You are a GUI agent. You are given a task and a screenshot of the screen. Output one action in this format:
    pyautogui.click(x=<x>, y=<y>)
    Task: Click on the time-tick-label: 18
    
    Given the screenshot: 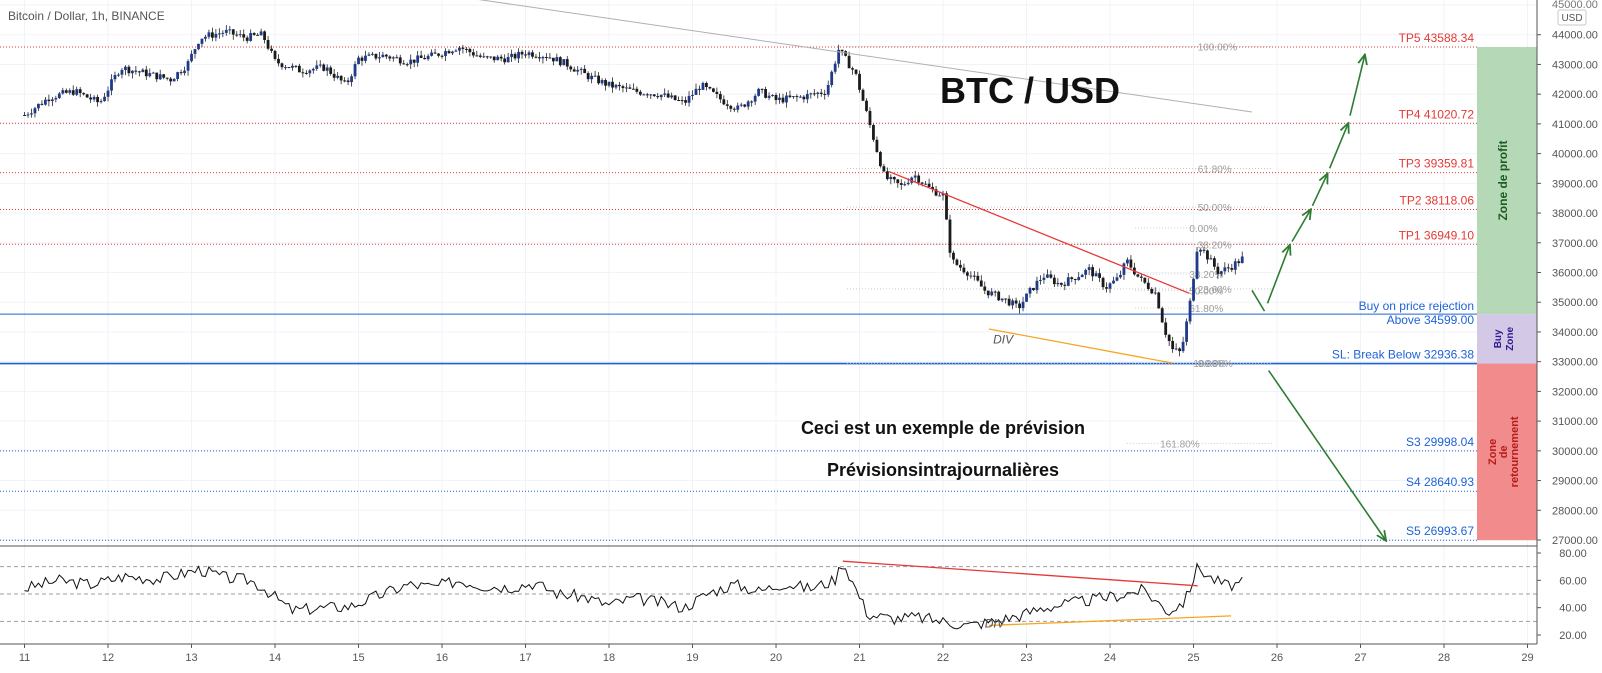 What is the action you would take?
    pyautogui.click(x=609, y=658)
    